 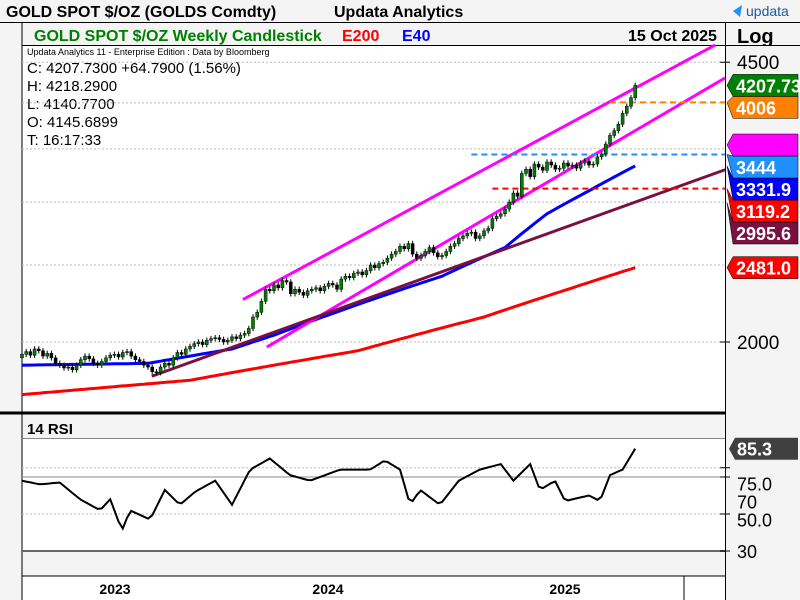 What do you see at coordinates (50, 429) in the screenshot?
I see `rsi-title: 14 RSI` at bounding box center [50, 429].